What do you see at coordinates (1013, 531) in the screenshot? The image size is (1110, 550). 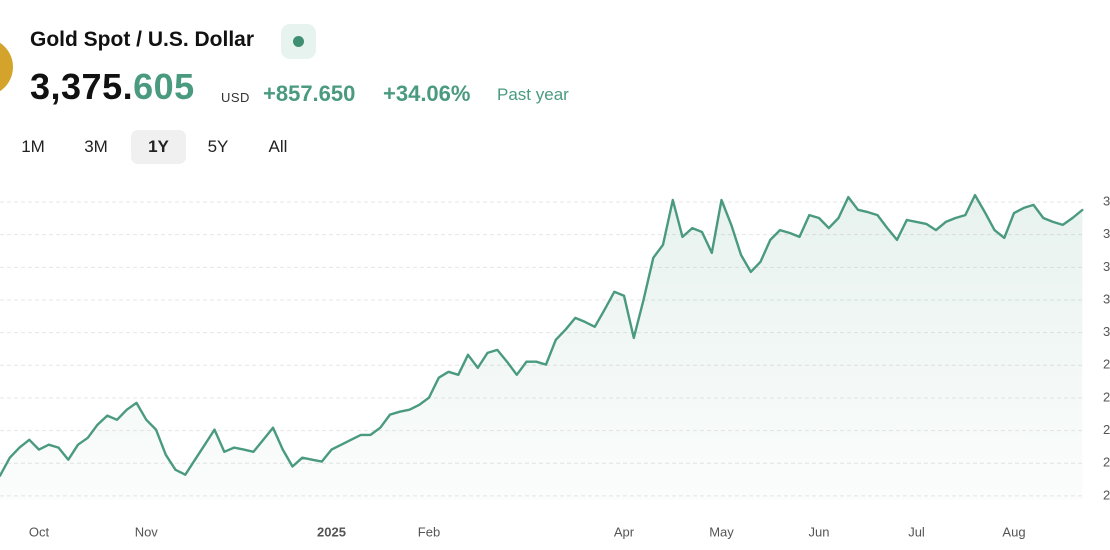 I see `x-tick-label: Aug` at bounding box center [1013, 531].